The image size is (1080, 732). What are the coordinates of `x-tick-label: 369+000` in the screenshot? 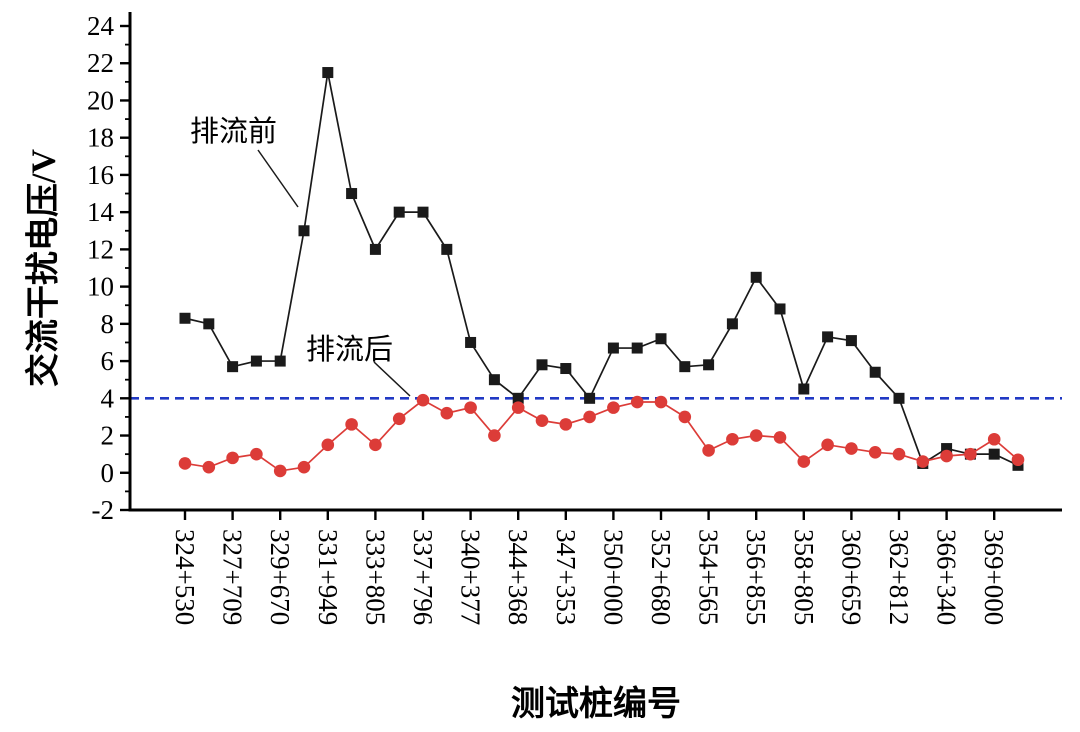 It's located at (994, 577).